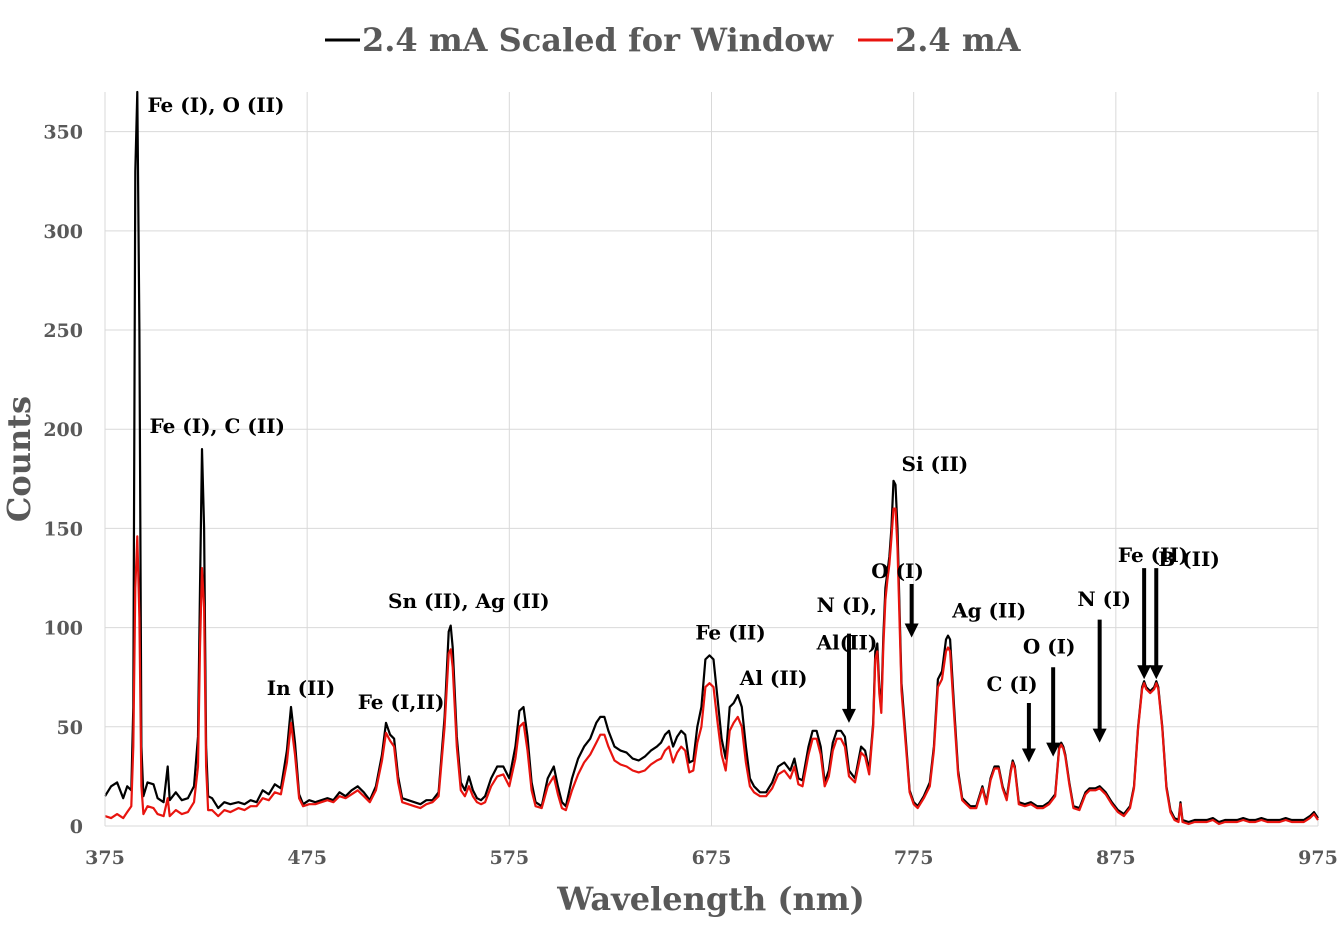 The width and height of the screenshot is (1342, 928). Describe the element at coordinates (63, 232) in the screenshot. I see `y-tick-label: 300` at that location.